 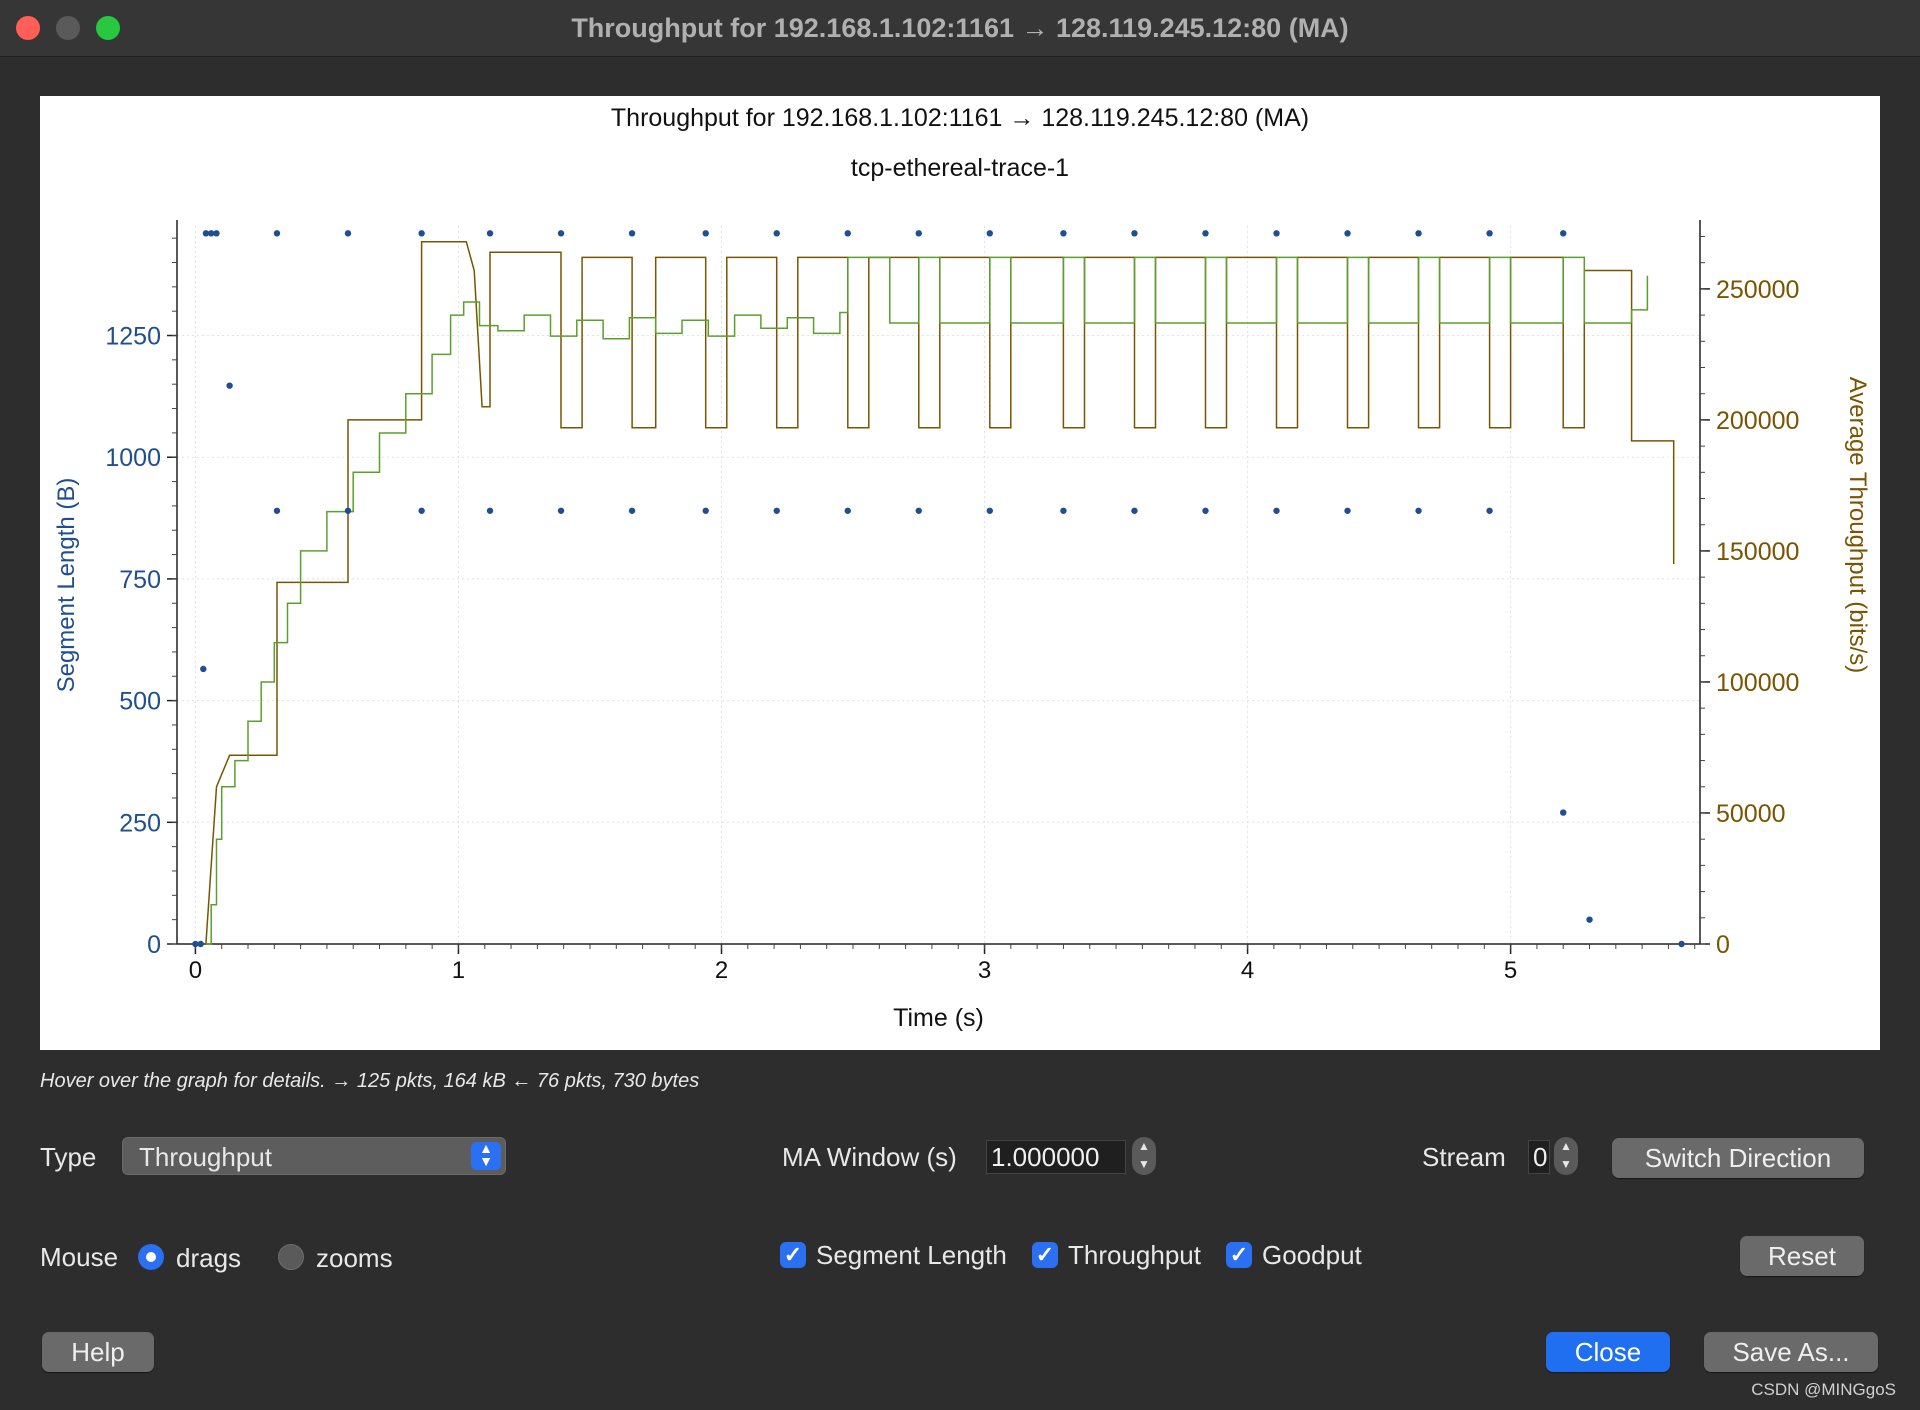 What do you see at coordinates (209, 1258) in the screenshot?
I see `mouse-drags-label: drags` at bounding box center [209, 1258].